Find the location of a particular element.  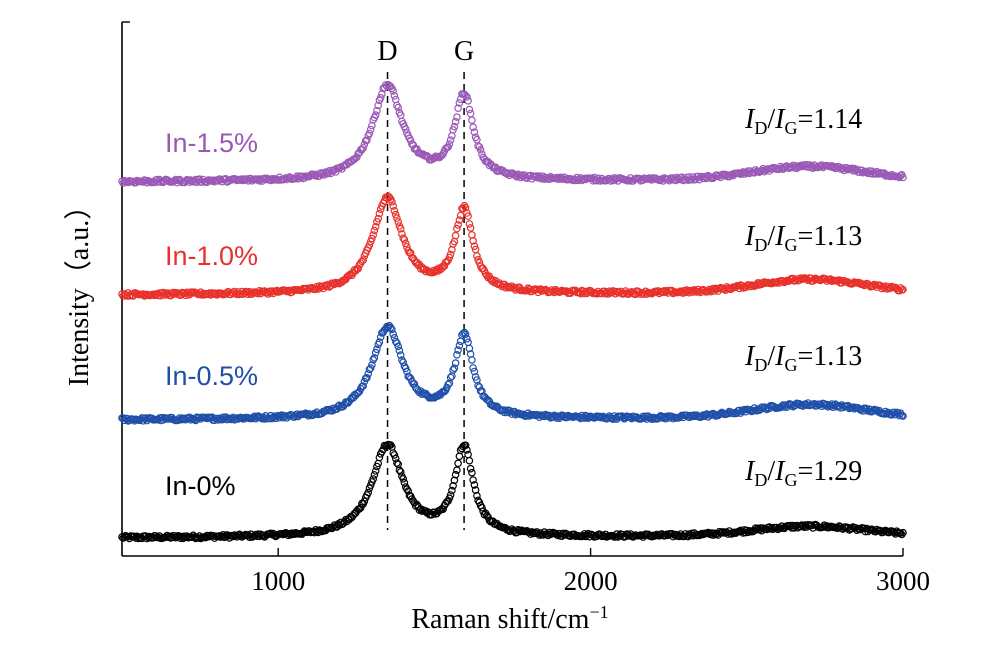

series-label: In-1.0% is located at coordinates (211, 256).